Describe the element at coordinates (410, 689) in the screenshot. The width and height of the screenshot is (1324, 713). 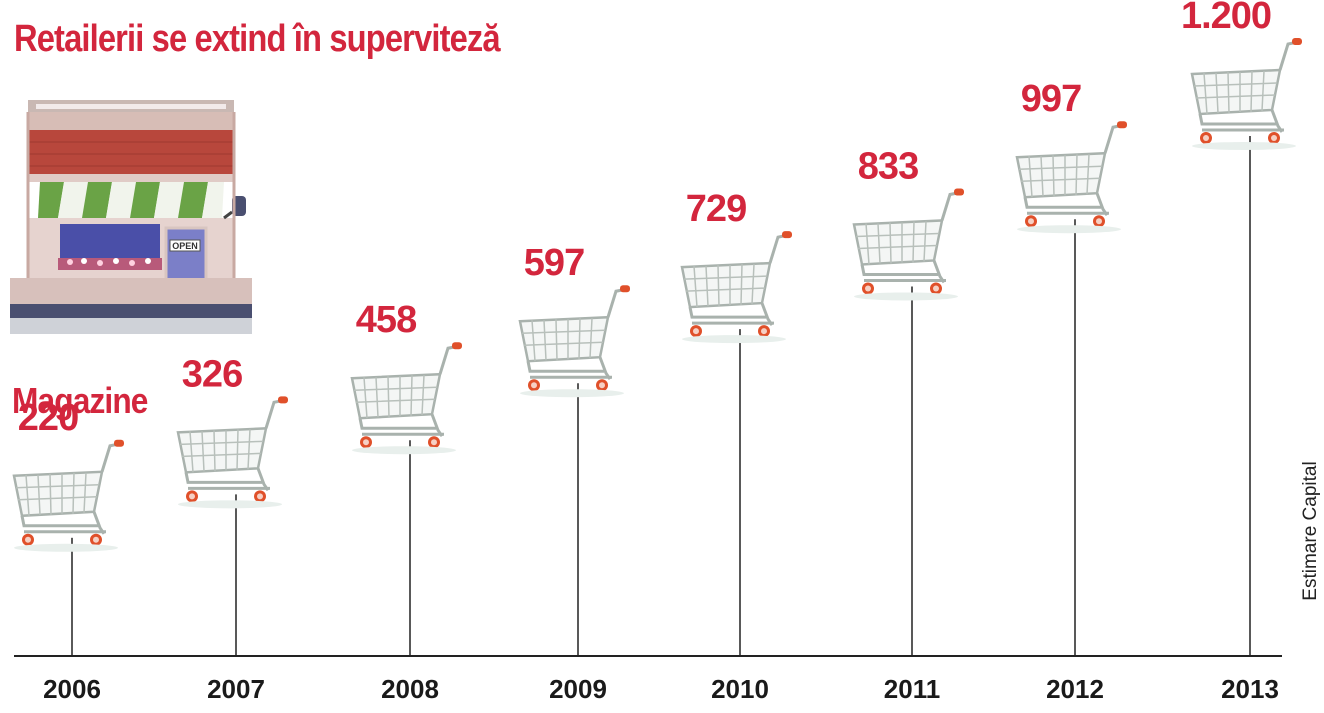
I see `x-tick-label-2008: 2008` at that location.